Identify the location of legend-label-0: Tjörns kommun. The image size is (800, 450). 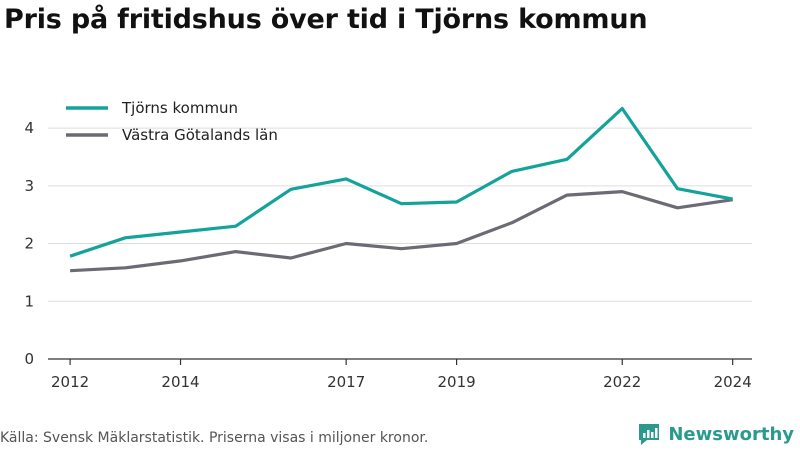
(179, 108).